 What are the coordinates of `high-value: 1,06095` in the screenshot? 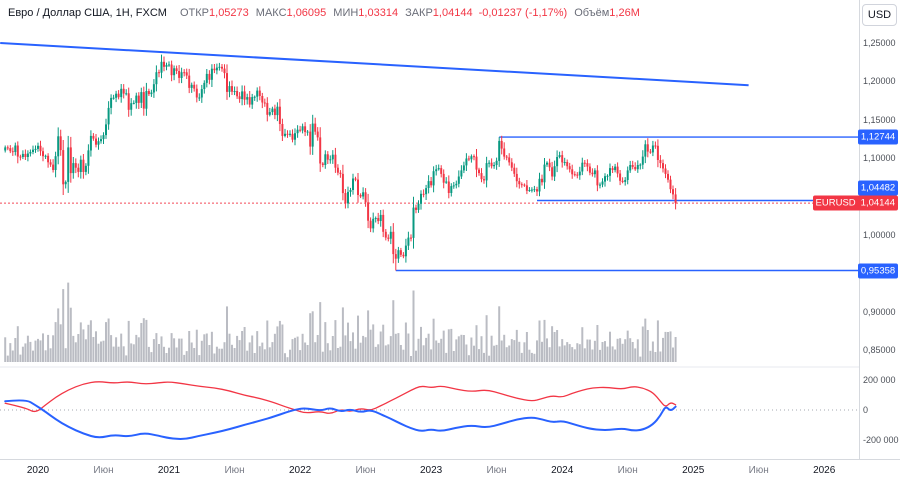 It's located at (306, 13).